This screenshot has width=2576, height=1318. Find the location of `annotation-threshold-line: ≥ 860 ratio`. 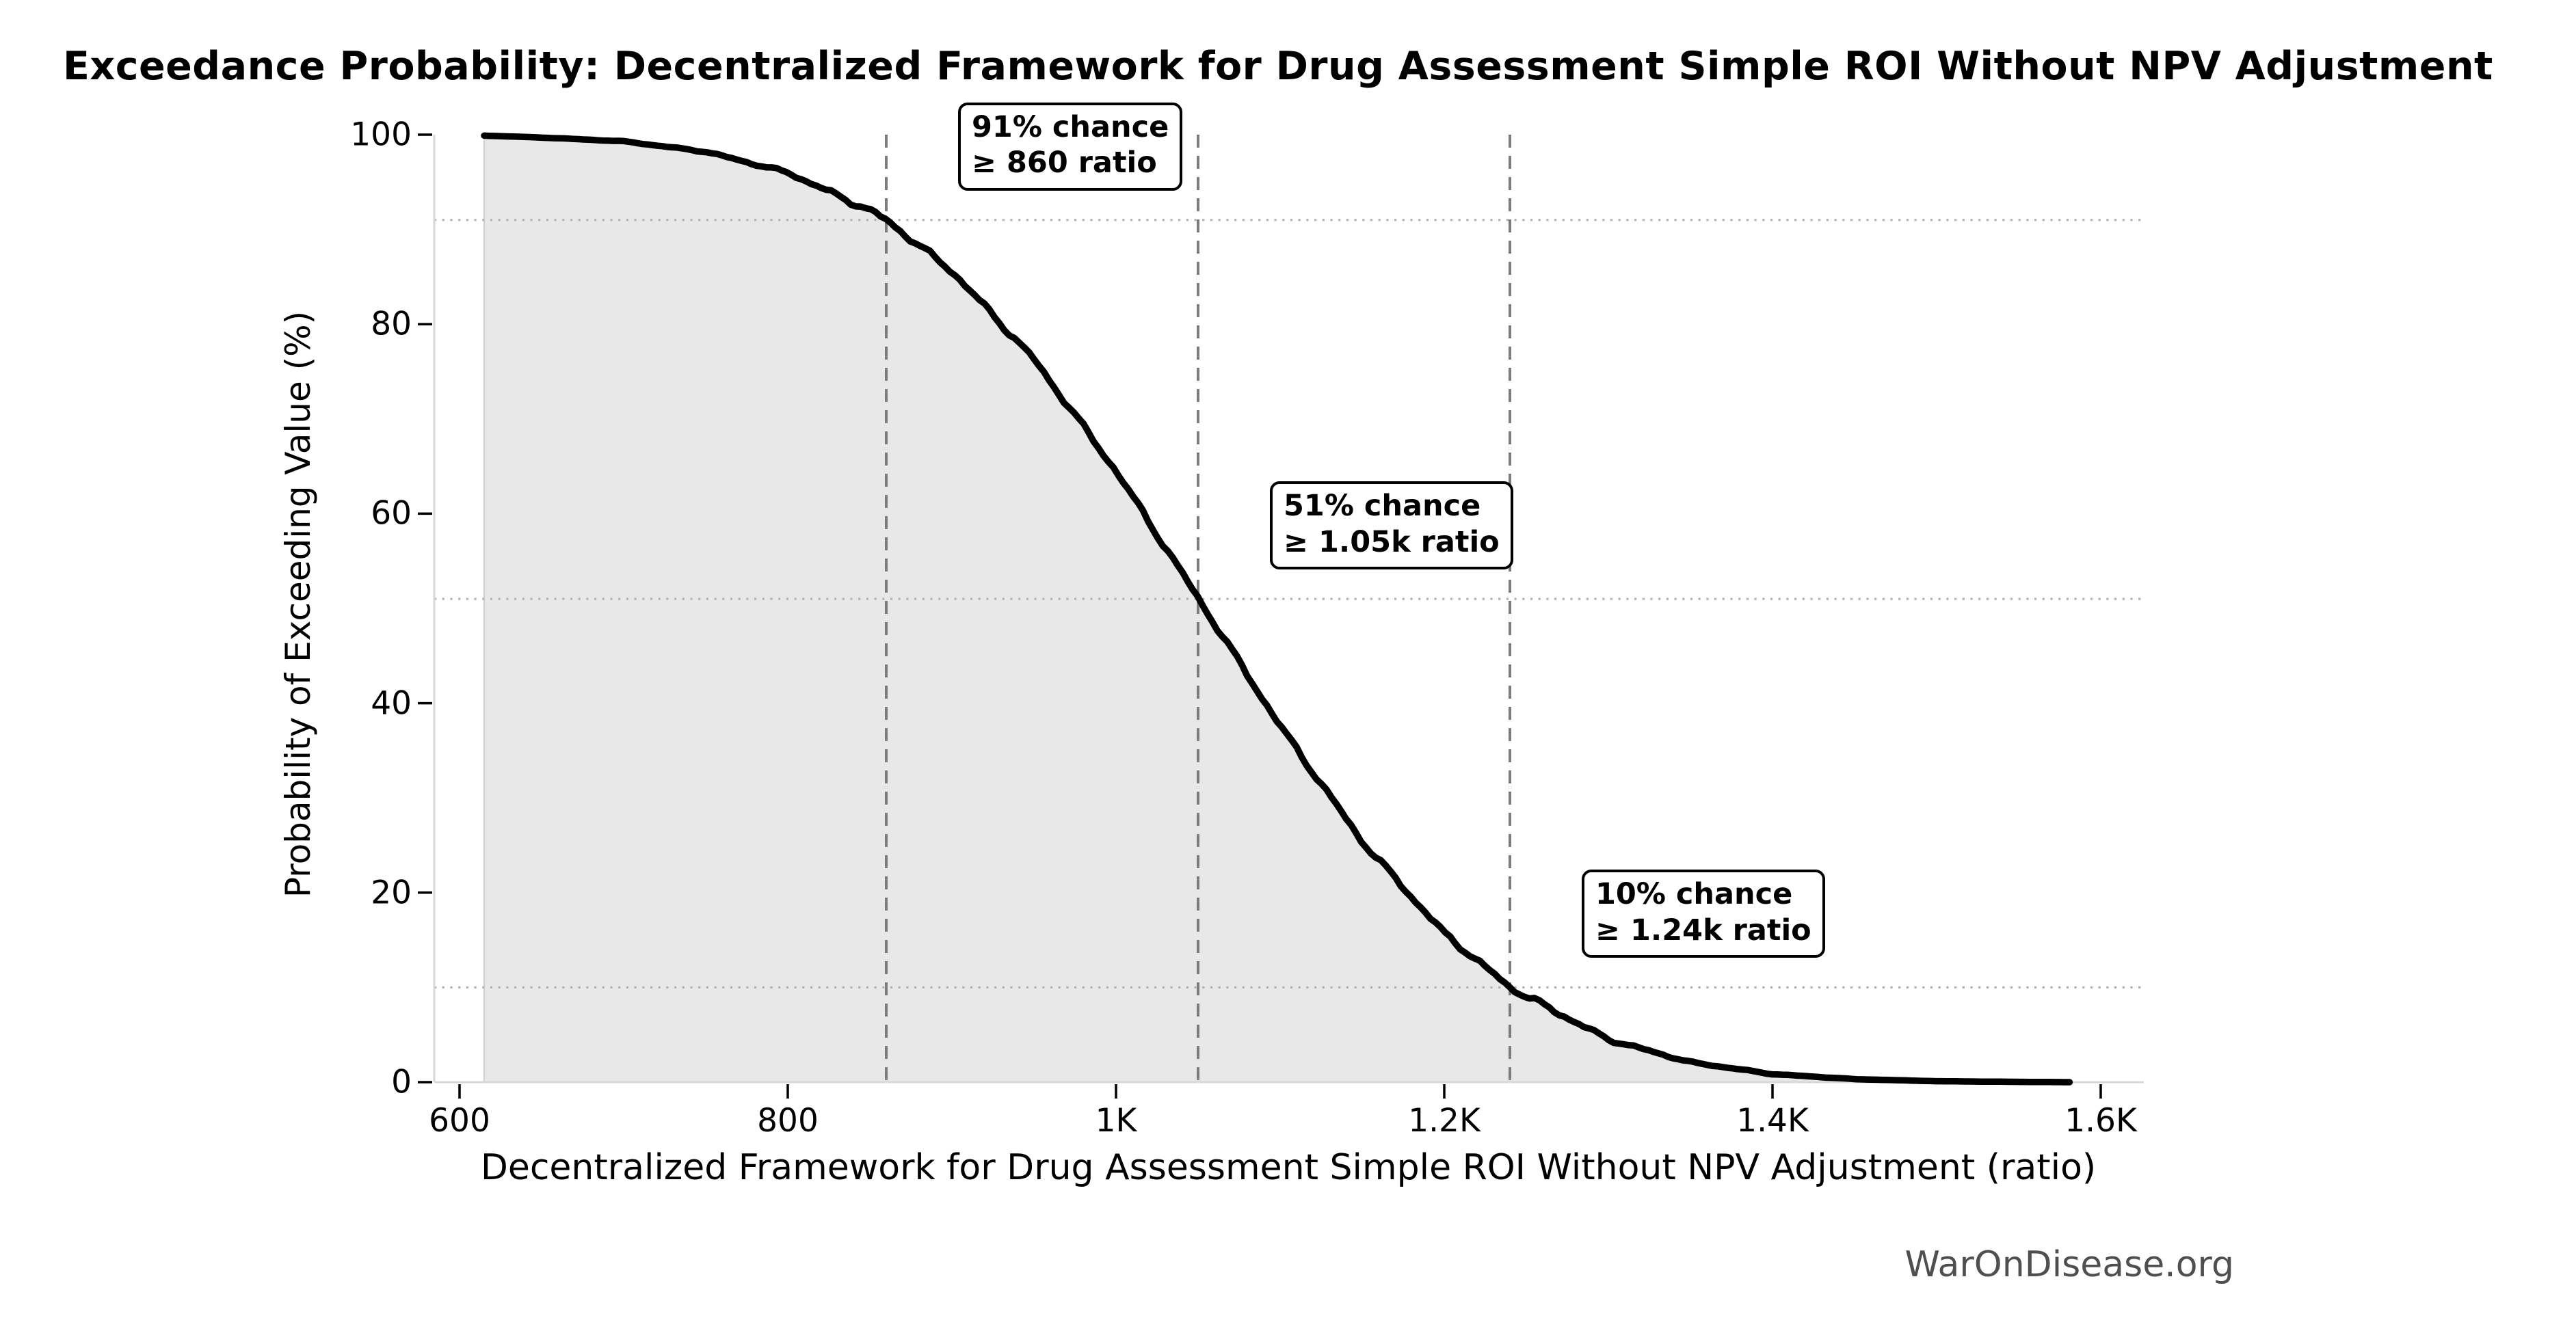

annotation-threshold-line: ≥ 860 ratio is located at coordinates (1064, 163).